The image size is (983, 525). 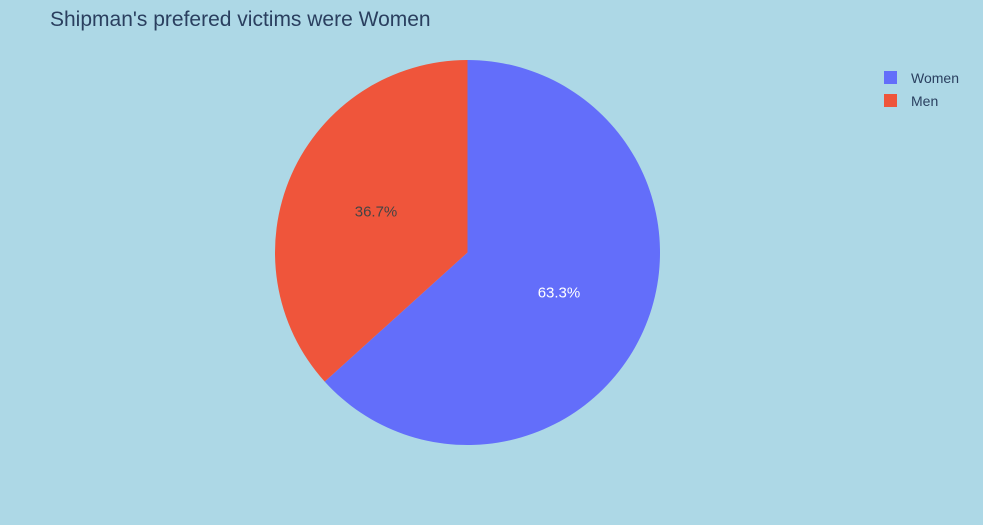 What do you see at coordinates (925, 100) in the screenshot?
I see `legend-label-men: Men` at bounding box center [925, 100].